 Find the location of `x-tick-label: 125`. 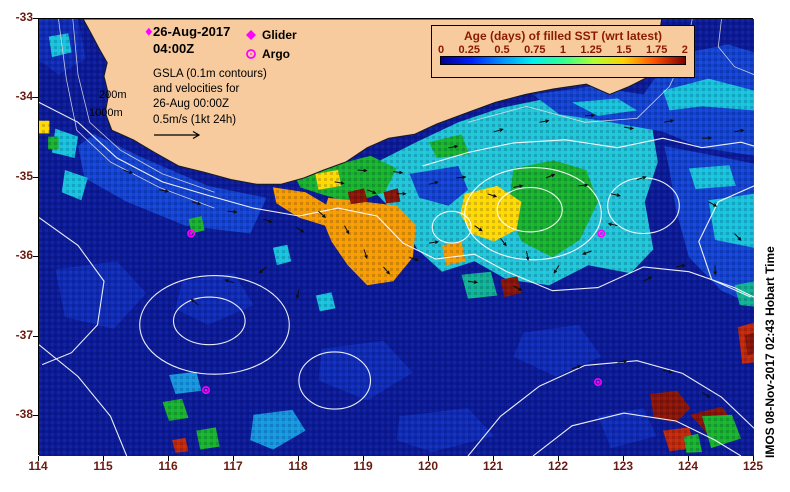

x-tick-label: 125 is located at coordinates (753, 466).